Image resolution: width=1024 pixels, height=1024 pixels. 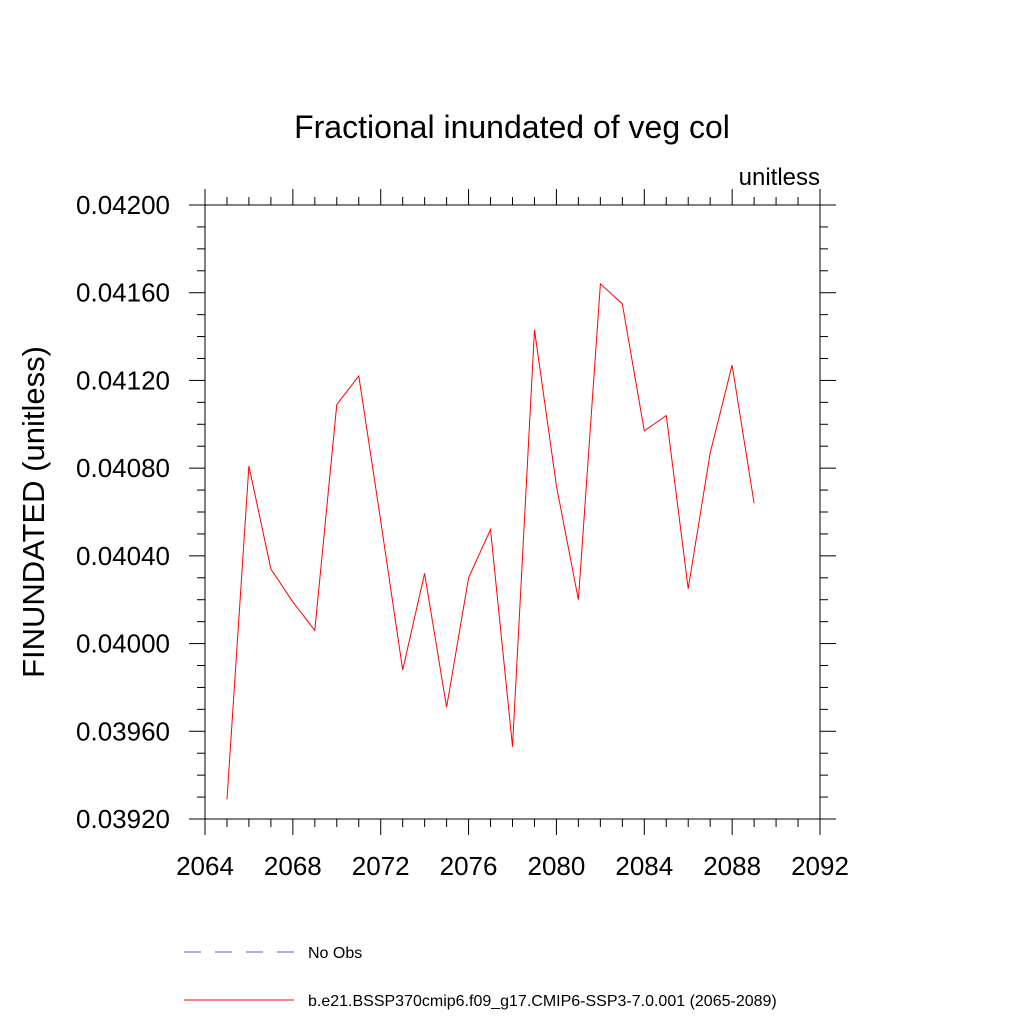 What do you see at coordinates (33, 512) in the screenshot?
I see `y-axis-label: FINUNDATED (unitless)` at bounding box center [33, 512].